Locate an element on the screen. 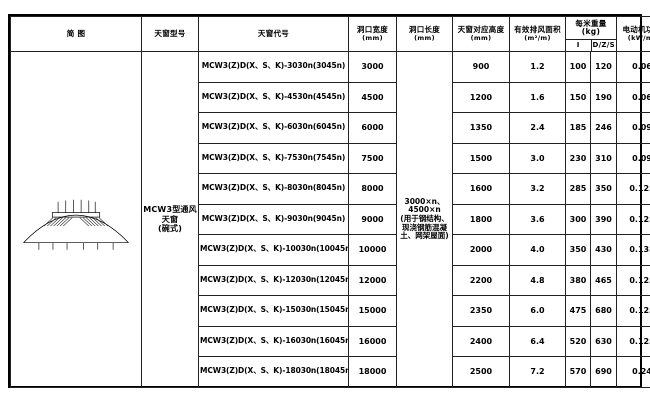 The image size is (650, 400). cell-weight-dzs: 246 is located at coordinates (603, 128).